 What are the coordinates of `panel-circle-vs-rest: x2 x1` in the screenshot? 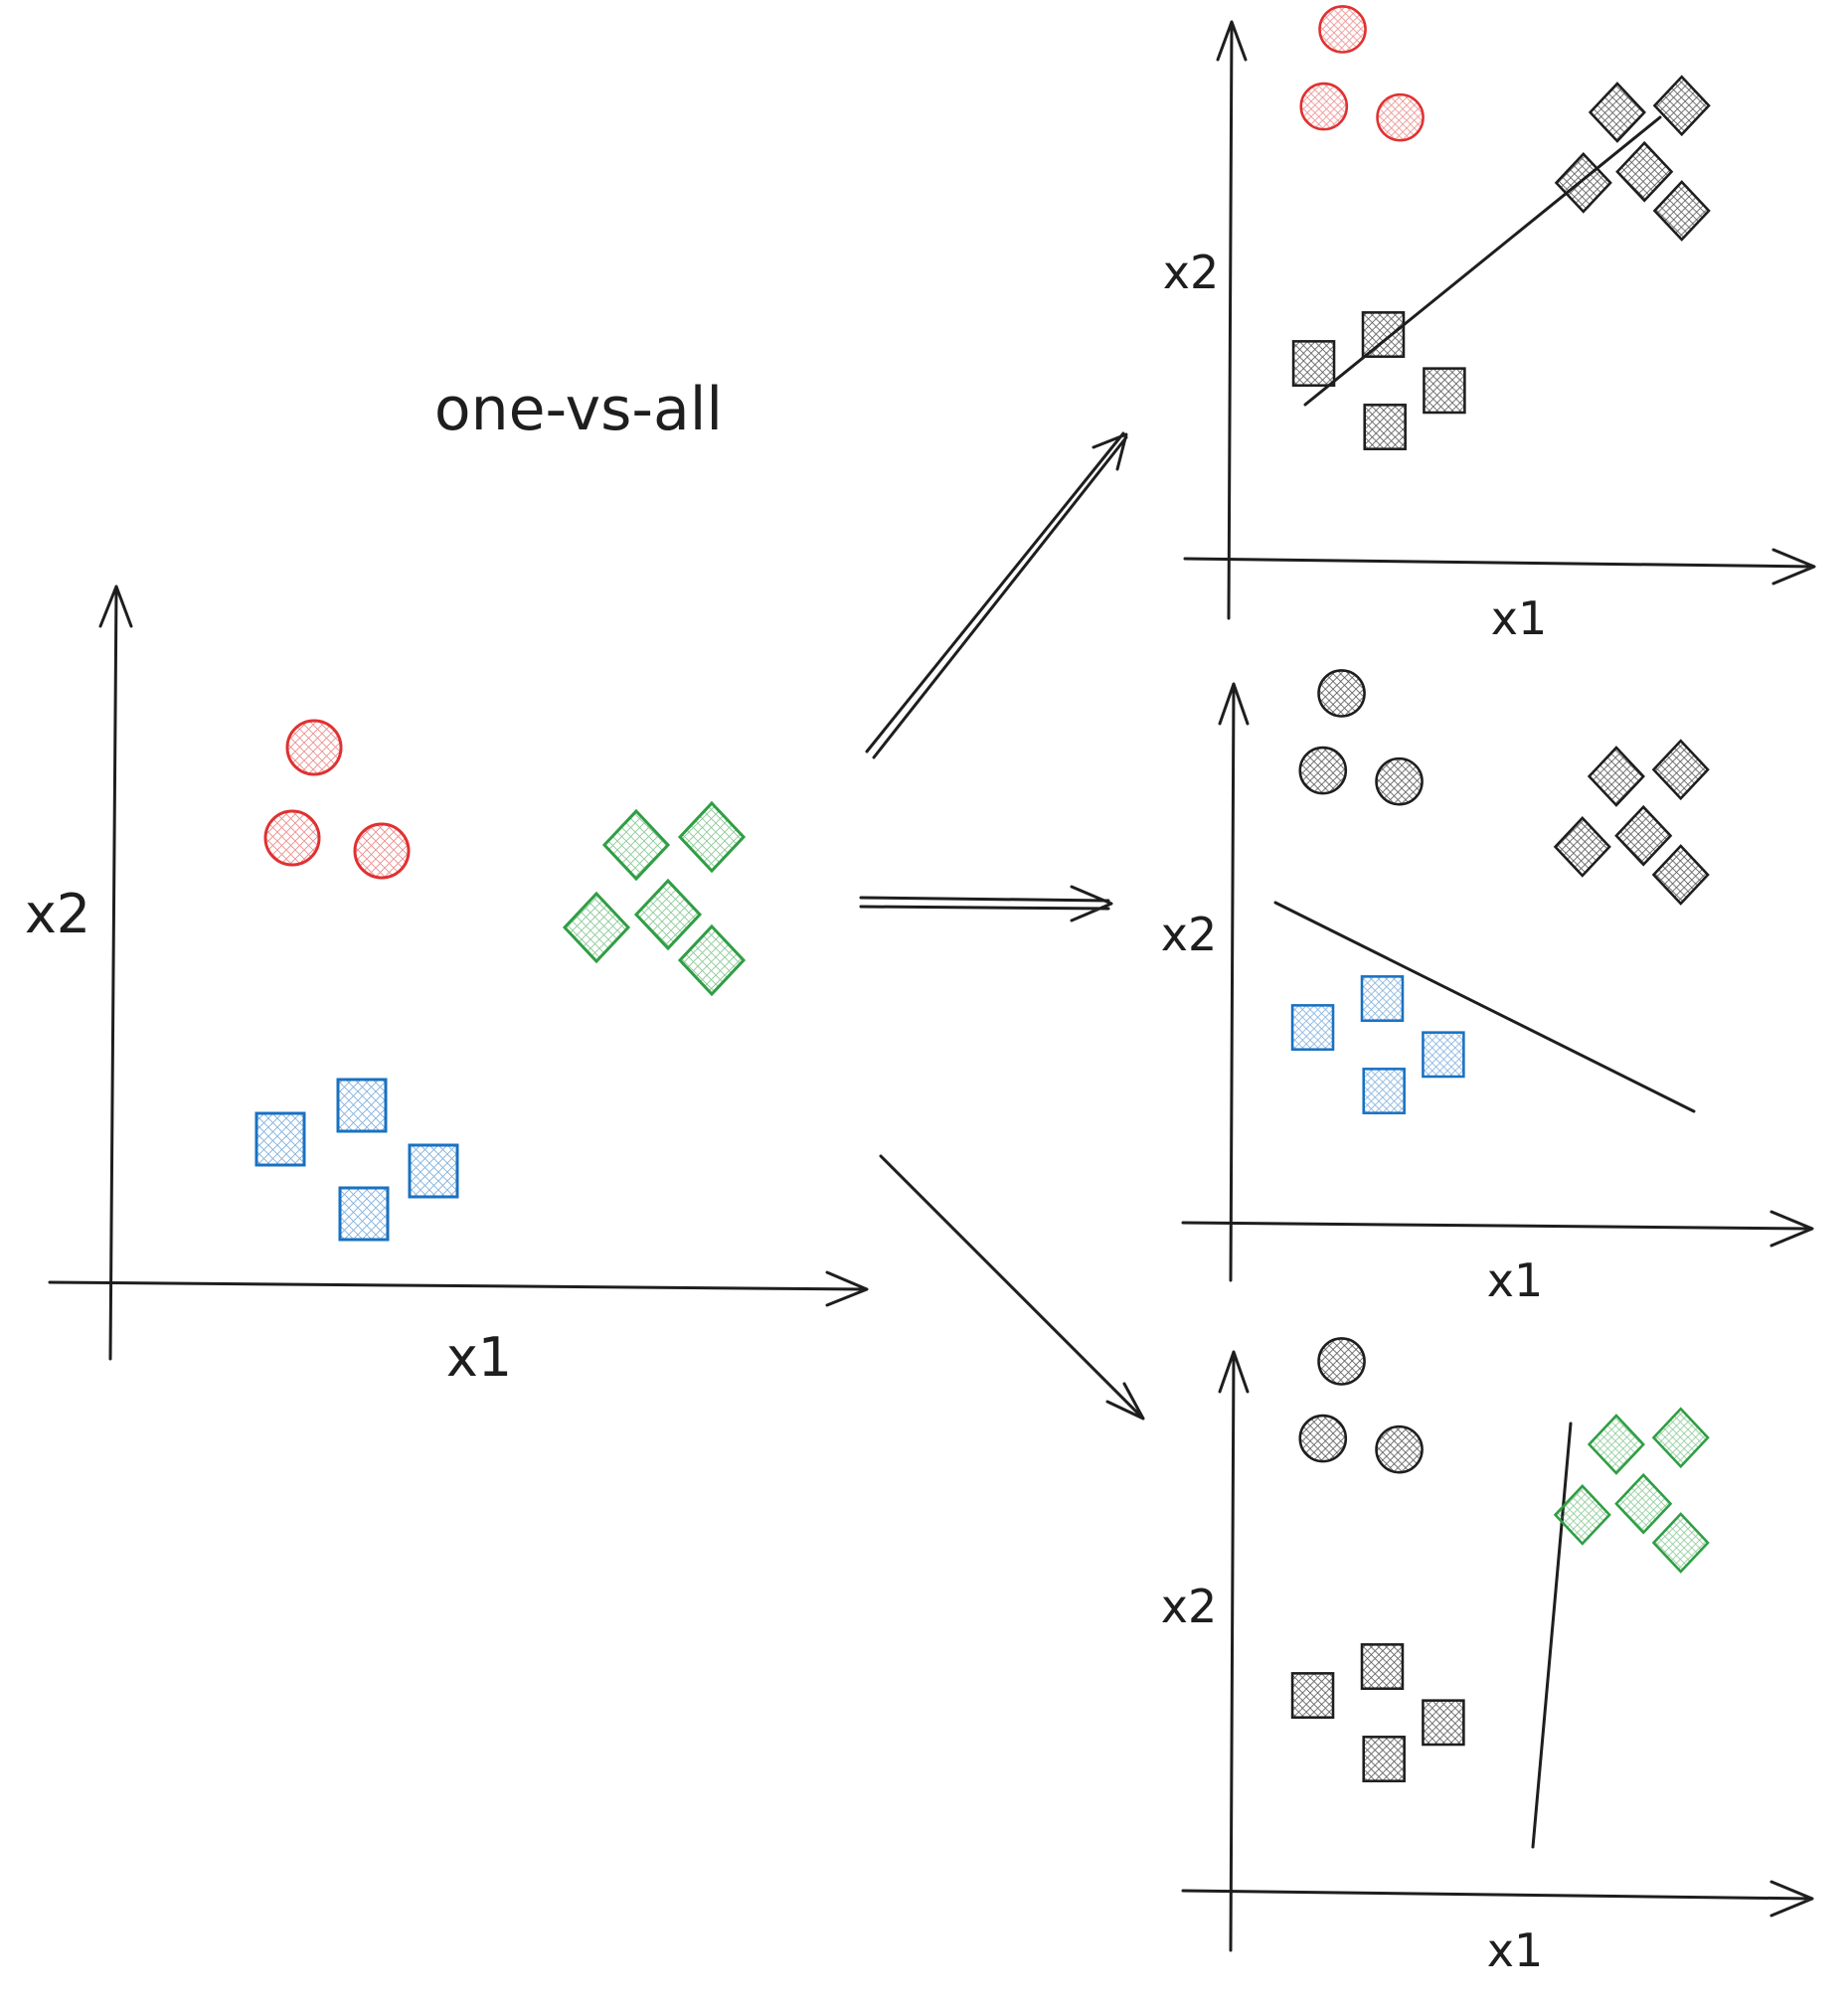 It's located at (1489, 325).